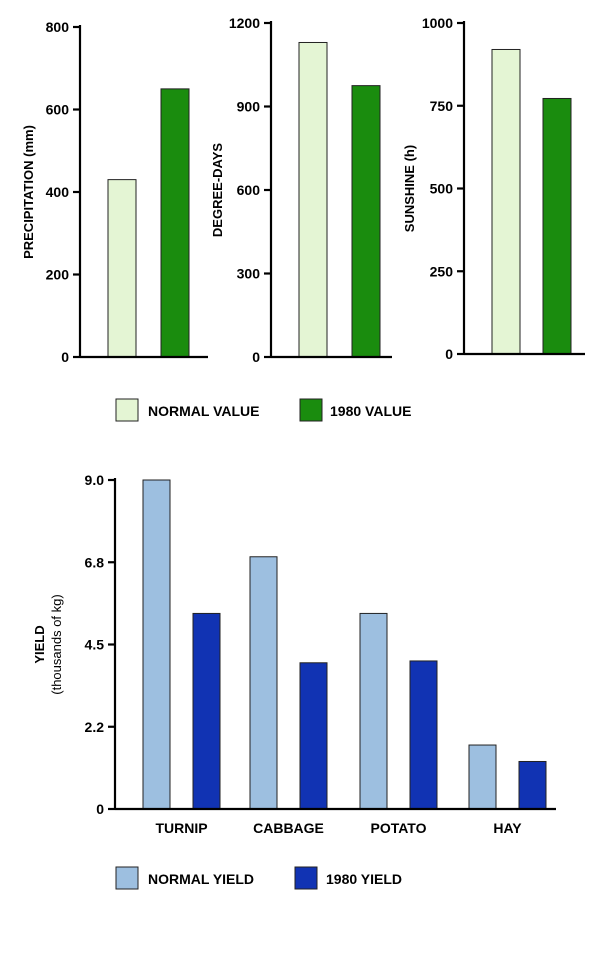 The height and width of the screenshot is (957, 600). Describe the element at coordinates (557, 226) in the screenshot. I see `sunshine-h-bar-1980-value` at that location.